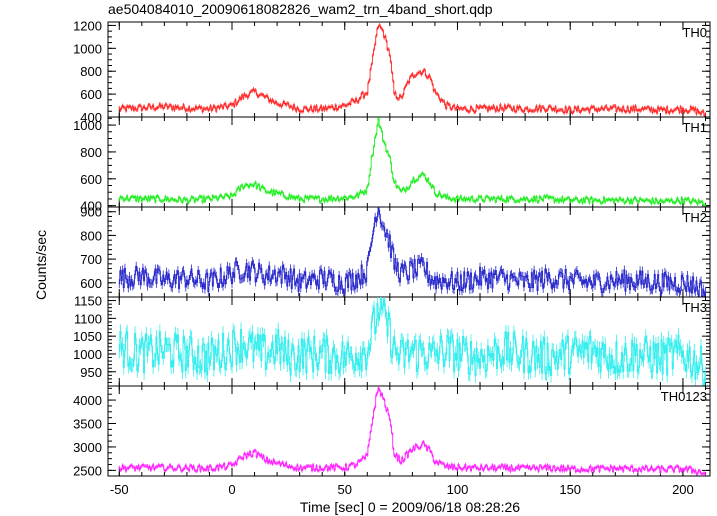  What do you see at coordinates (87, 424) in the screenshot?
I see `y-tick-label: 3500` at bounding box center [87, 424].